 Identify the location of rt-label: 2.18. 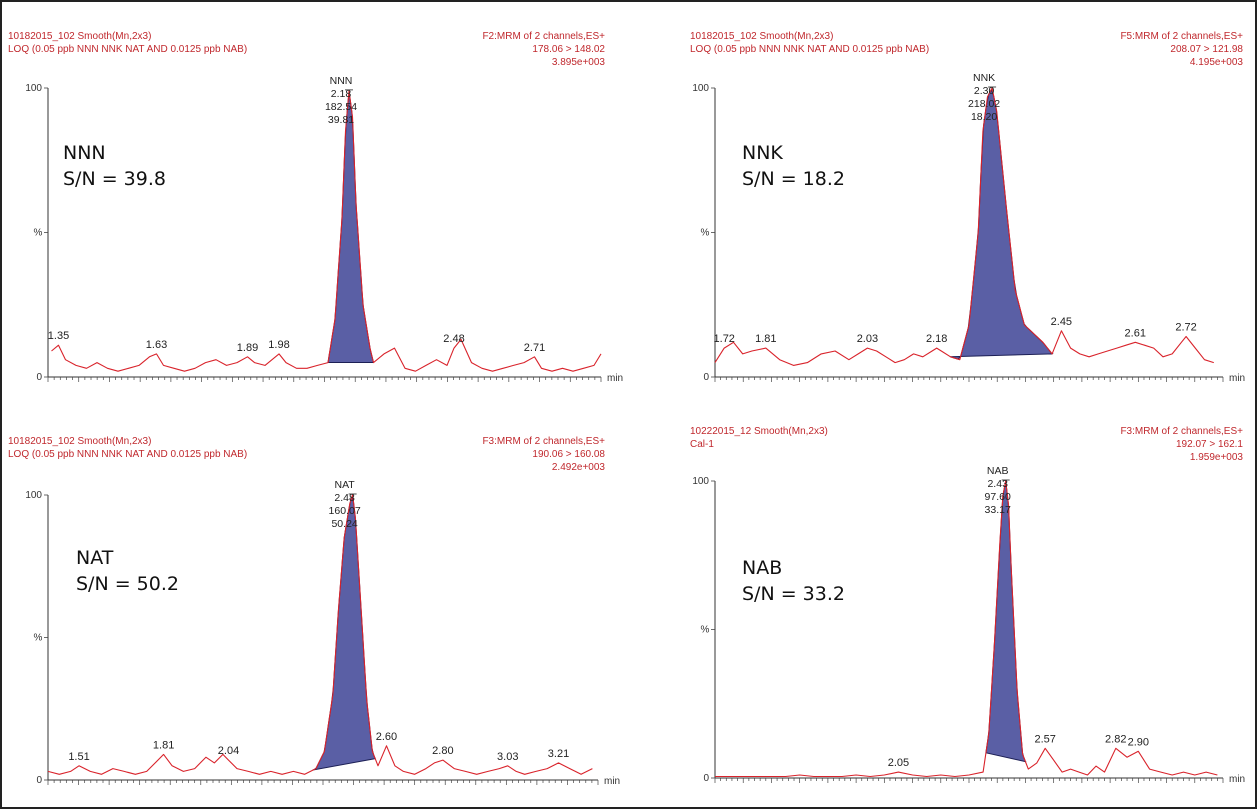
(936, 339).